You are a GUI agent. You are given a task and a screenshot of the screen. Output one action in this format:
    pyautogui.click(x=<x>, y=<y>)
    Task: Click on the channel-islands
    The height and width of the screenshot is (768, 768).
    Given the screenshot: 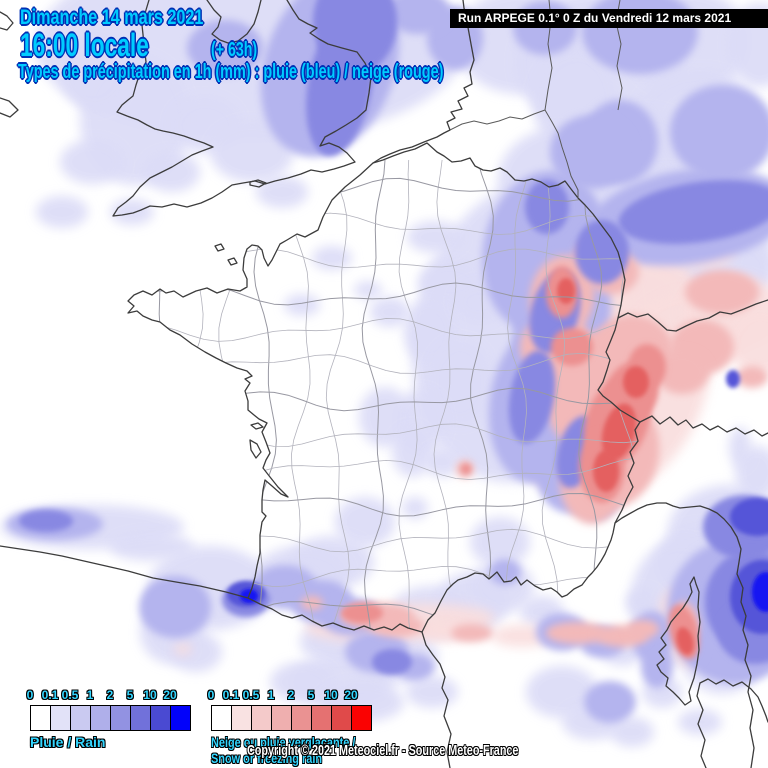 What is the action you would take?
    pyautogui.click(x=226, y=254)
    